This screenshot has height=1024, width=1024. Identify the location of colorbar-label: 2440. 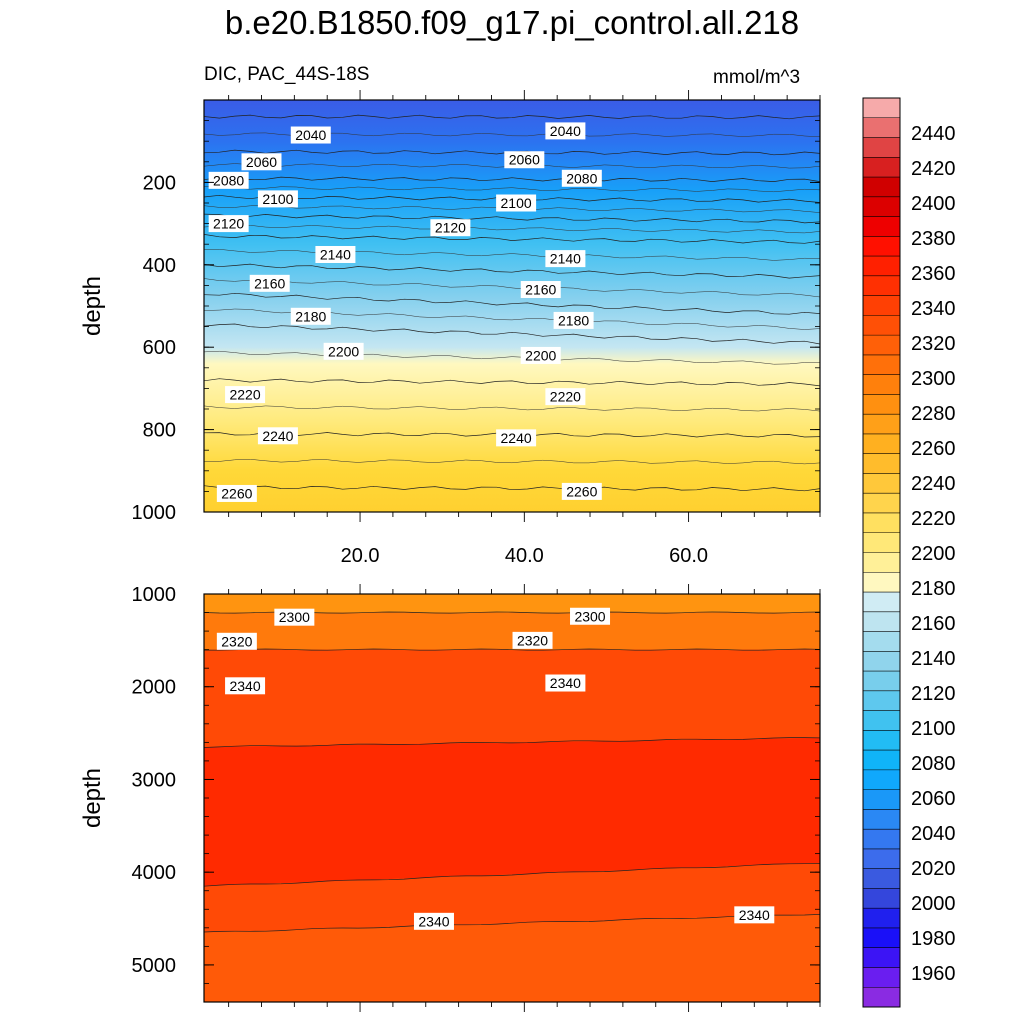
(933, 134).